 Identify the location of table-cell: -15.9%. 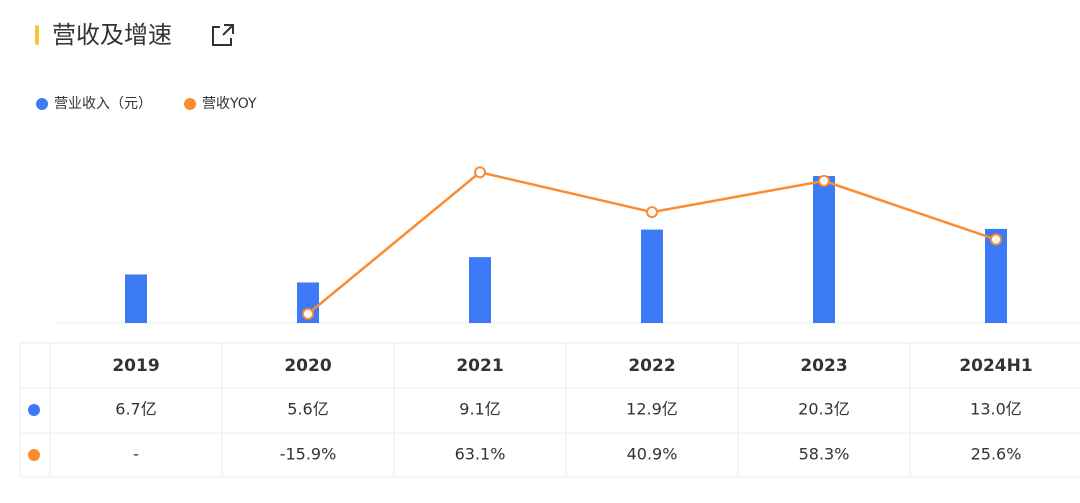
(308, 454).